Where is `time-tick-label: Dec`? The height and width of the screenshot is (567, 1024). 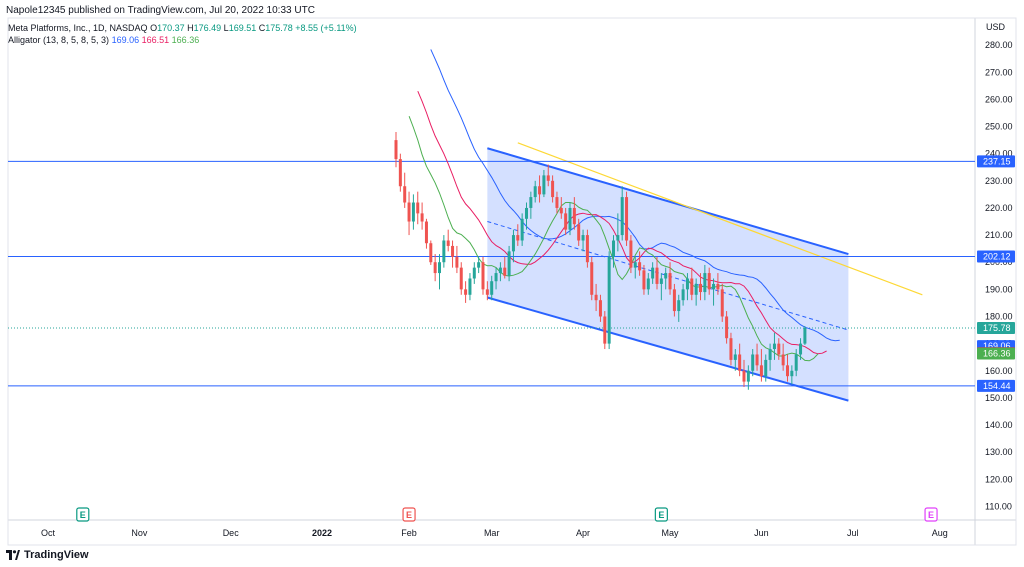 time-tick-label: Dec is located at coordinates (231, 533).